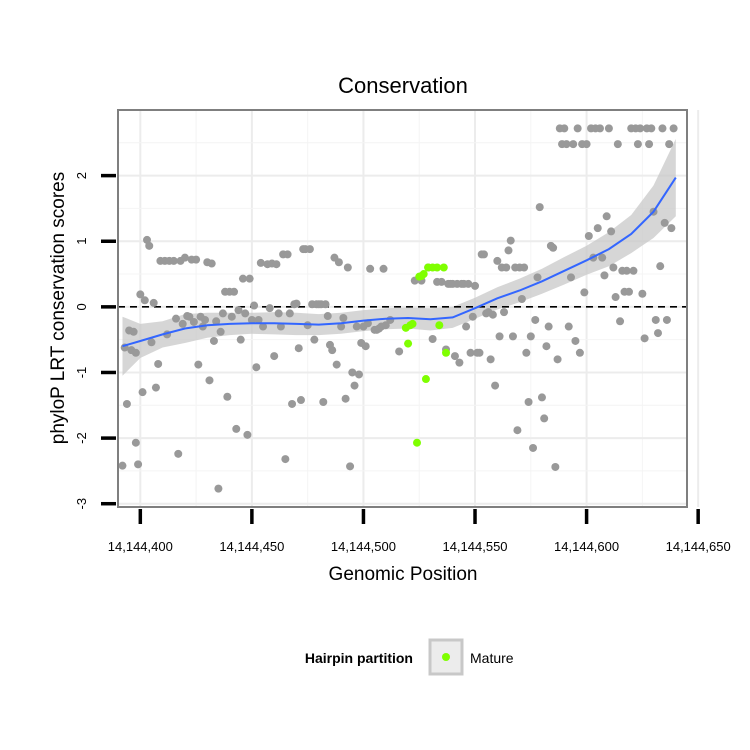  I want to click on x-tick-label: 14,144,450, so click(251, 546).